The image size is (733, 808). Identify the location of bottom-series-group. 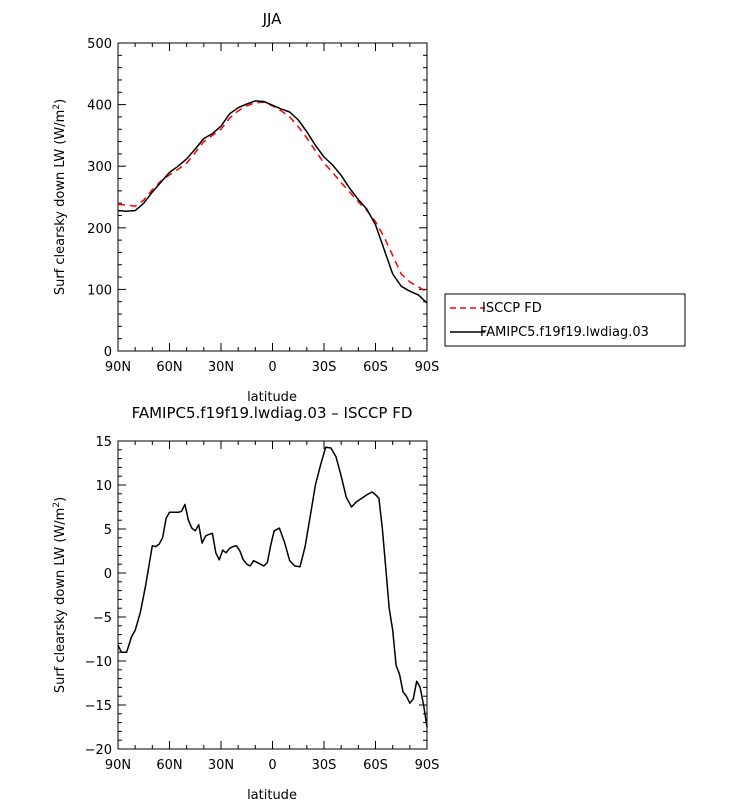
(272, 587).